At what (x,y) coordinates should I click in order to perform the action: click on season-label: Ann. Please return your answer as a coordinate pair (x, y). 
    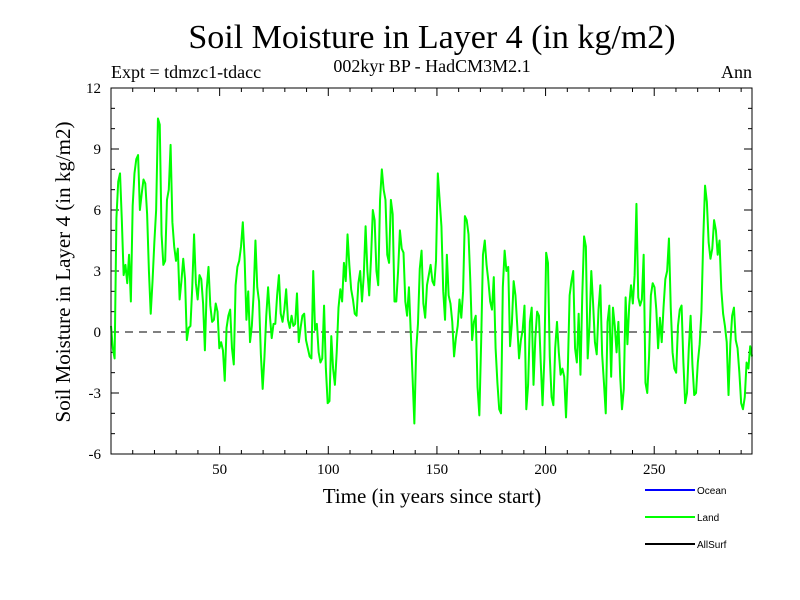
    Looking at the image, I should click on (736, 72).